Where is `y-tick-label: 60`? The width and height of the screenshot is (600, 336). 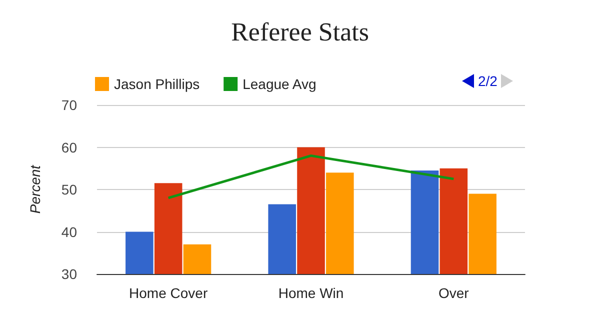
y-tick-label: 60 is located at coordinates (69, 147).